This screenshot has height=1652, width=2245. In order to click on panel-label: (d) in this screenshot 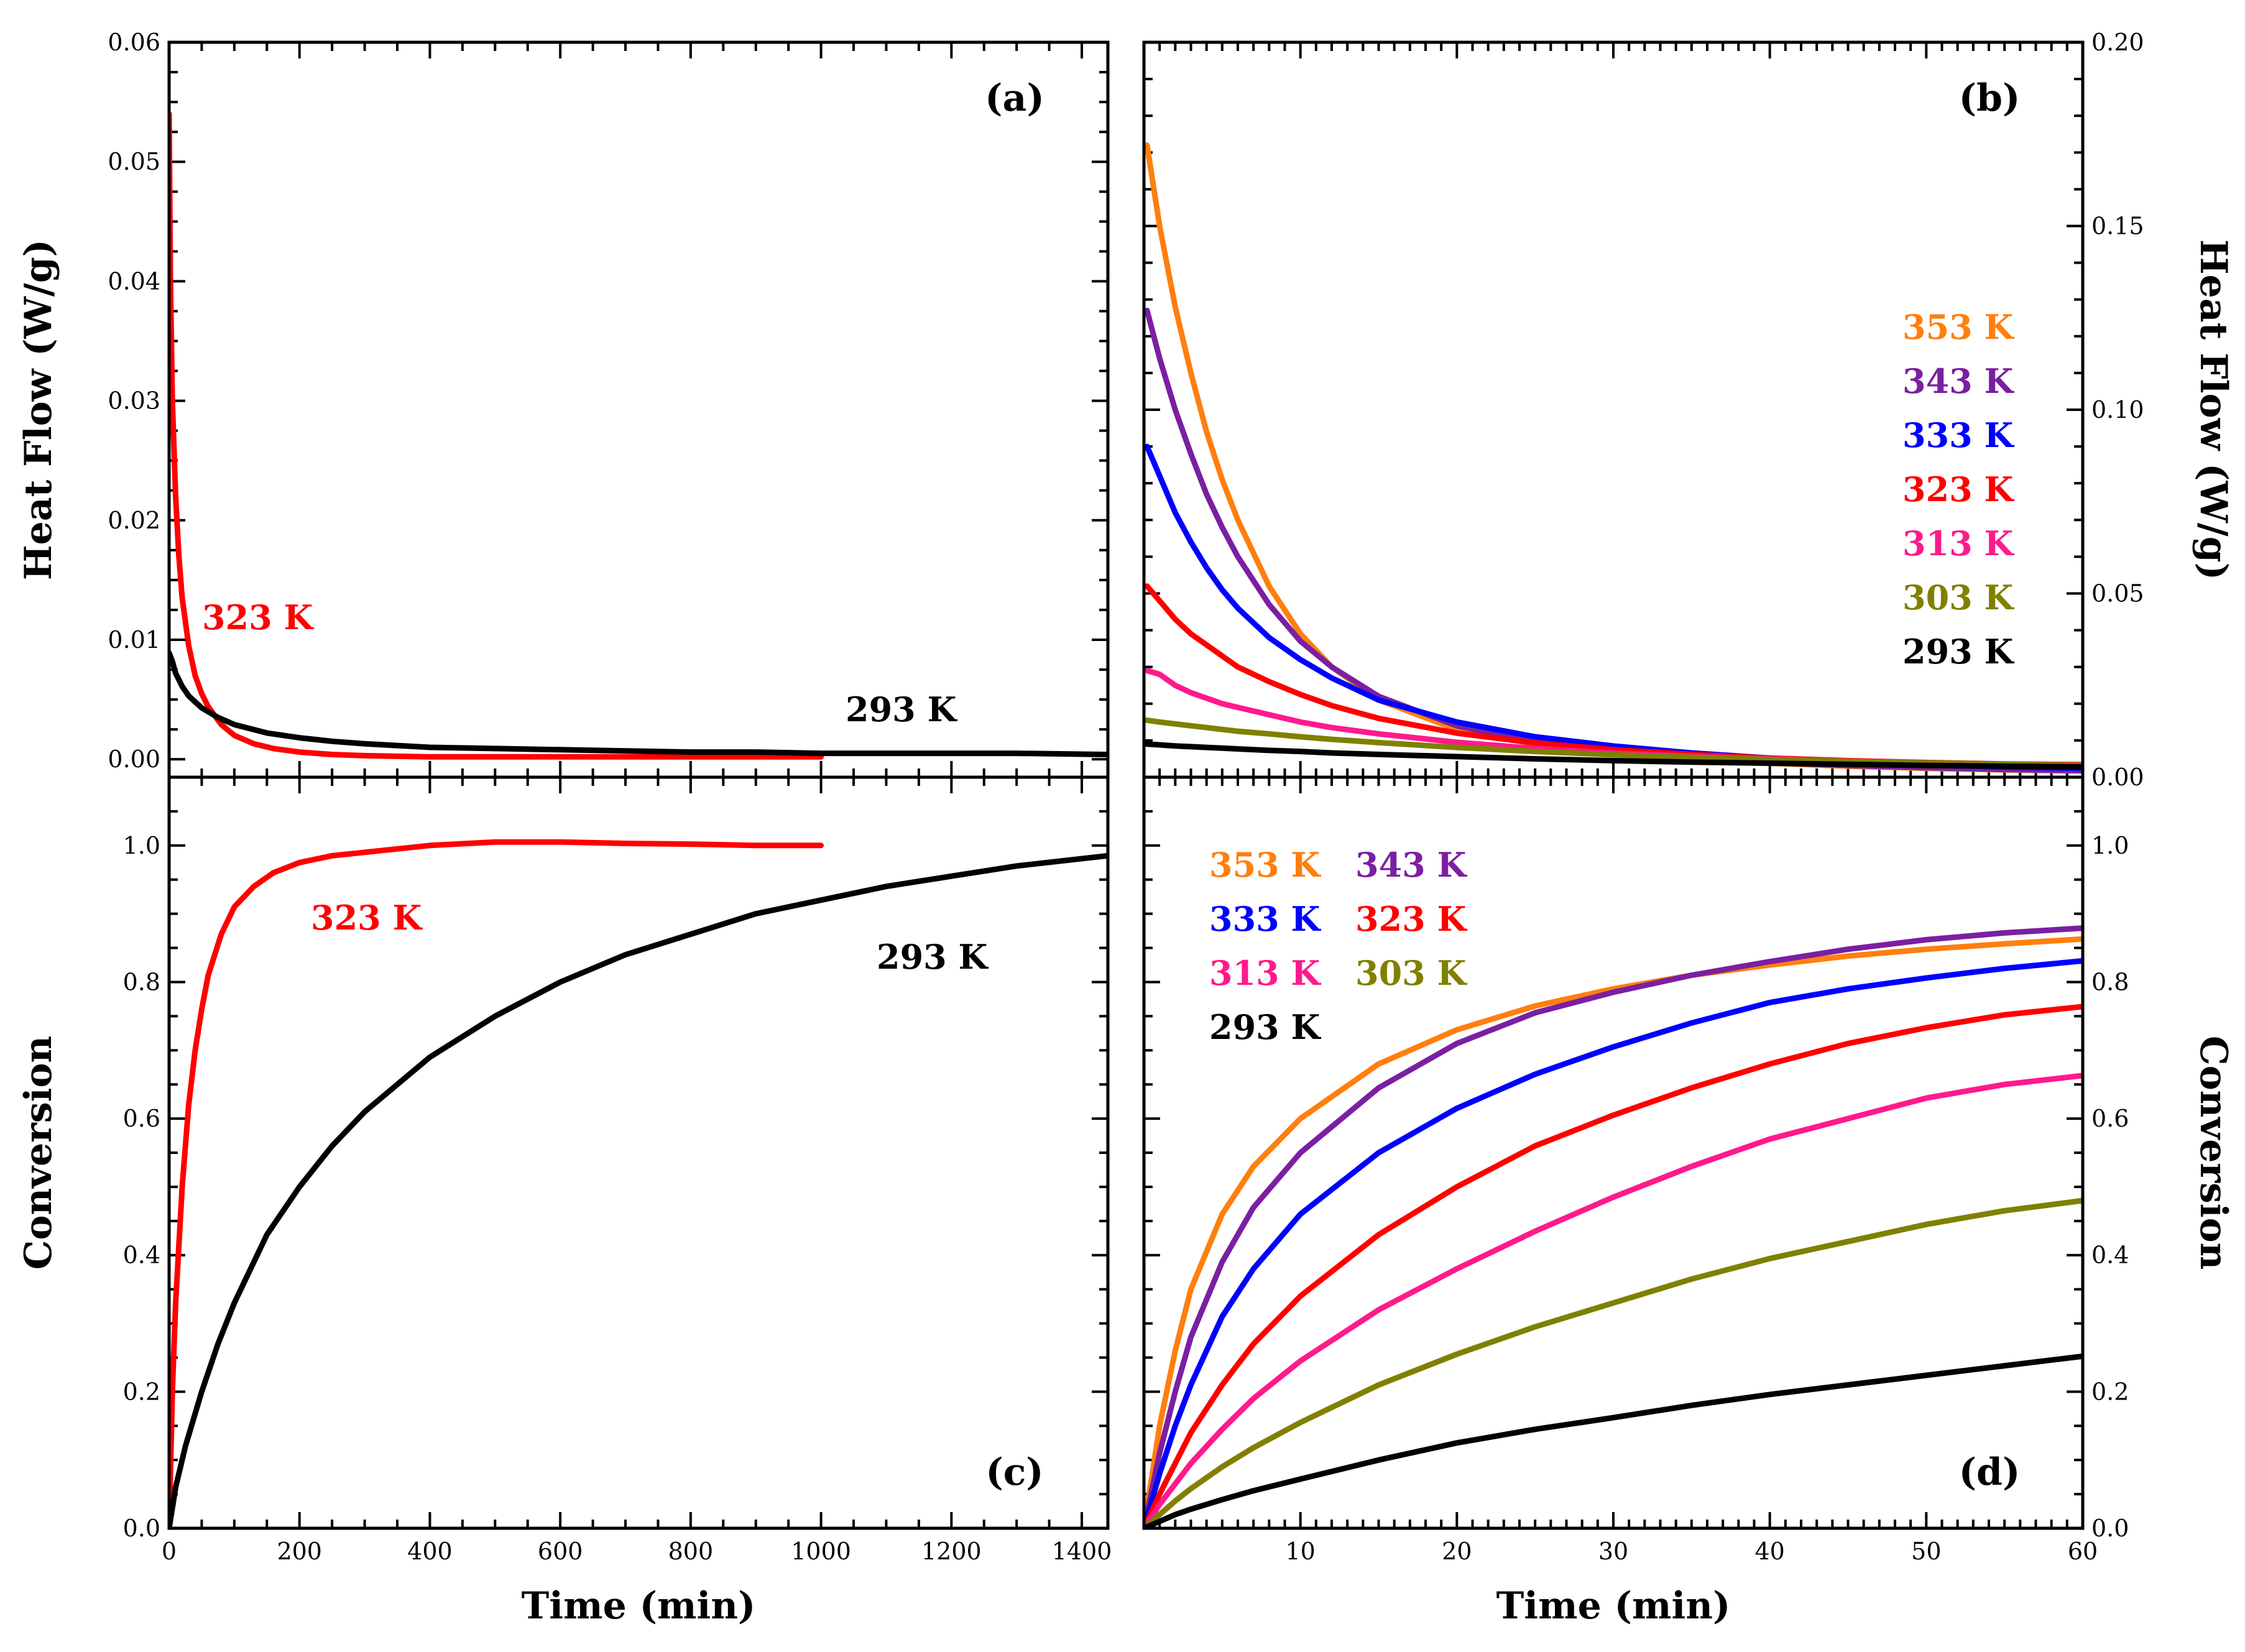, I will do `click(1990, 1472)`.